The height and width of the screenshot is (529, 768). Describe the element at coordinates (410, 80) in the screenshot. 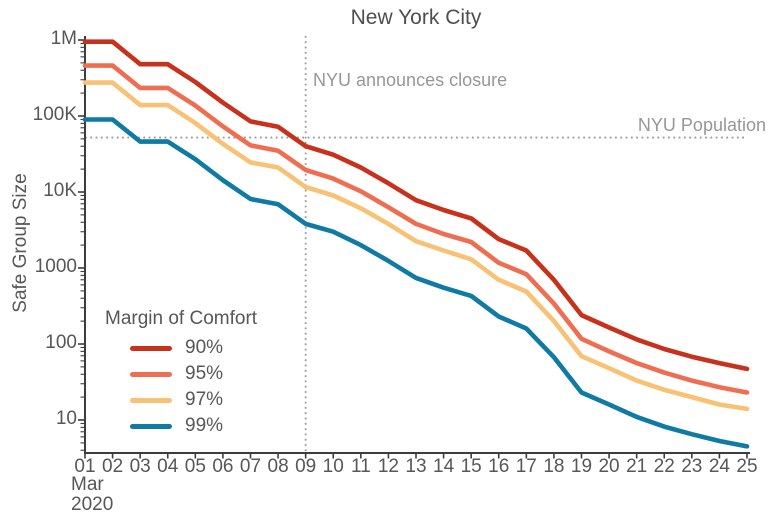

I see `closure-annotation: NYU announces closure` at that location.